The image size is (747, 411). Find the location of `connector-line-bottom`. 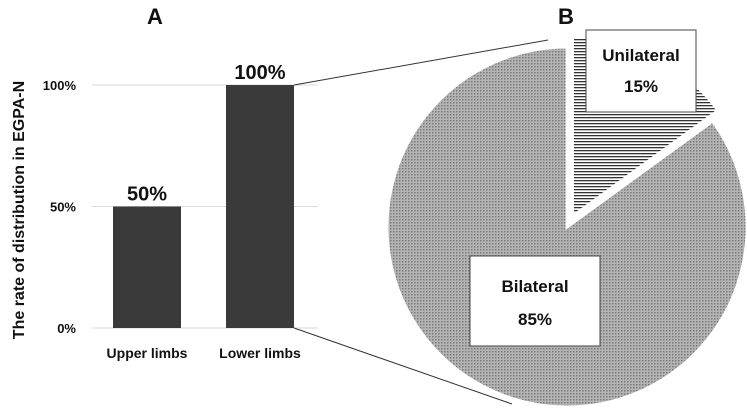

connector-line-bottom is located at coordinates (403, 366).